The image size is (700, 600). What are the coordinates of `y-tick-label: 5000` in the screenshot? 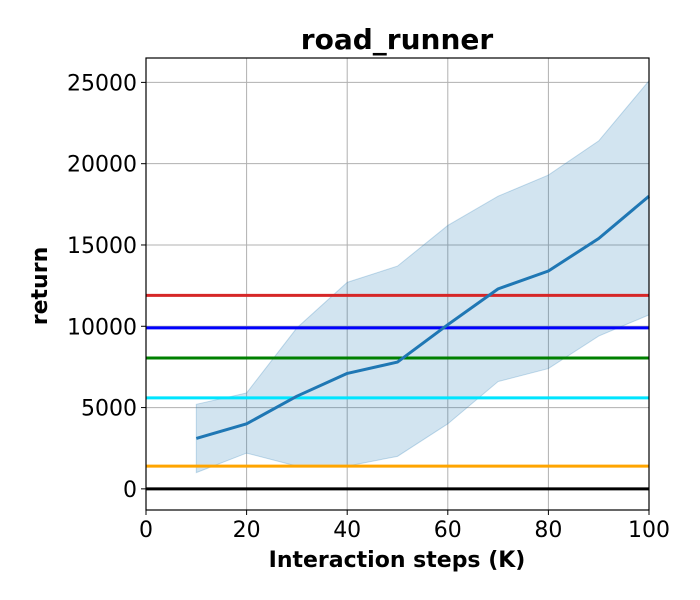 It's located at (109, 409).